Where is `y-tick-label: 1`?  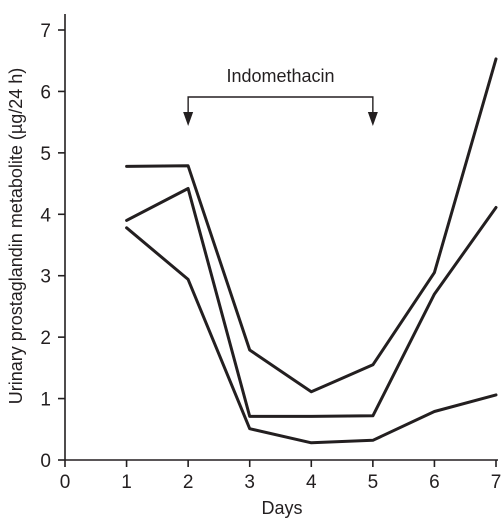
y-tick-label: 1 is located at coordinates (45, 400).